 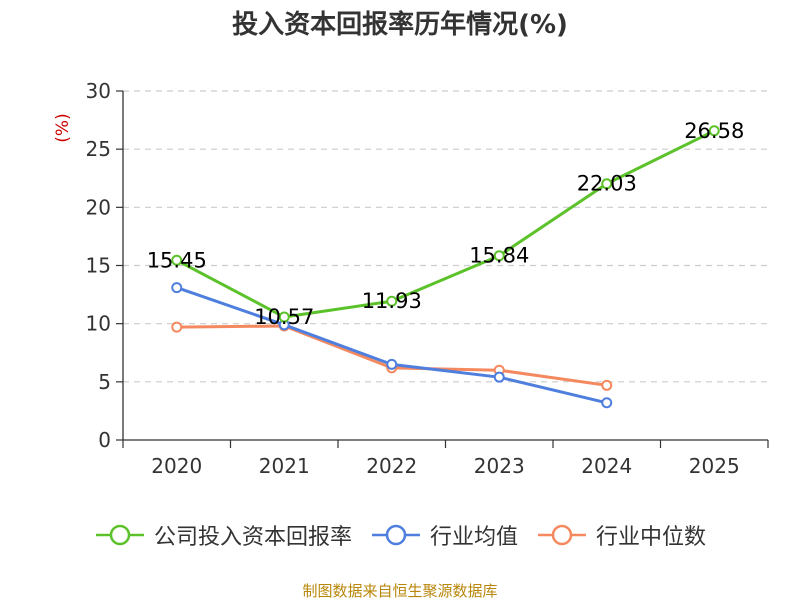 I want to click on y-tick-label: 10, so click(x=98, y=324).